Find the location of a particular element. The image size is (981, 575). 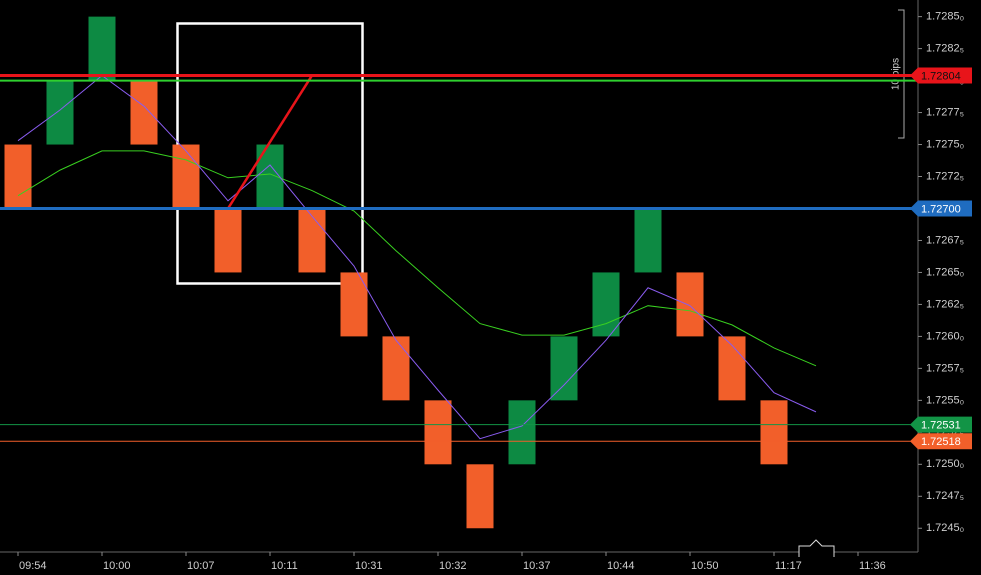

y-tick-label: 1.7267₅ is located at coordinates (945, 240).